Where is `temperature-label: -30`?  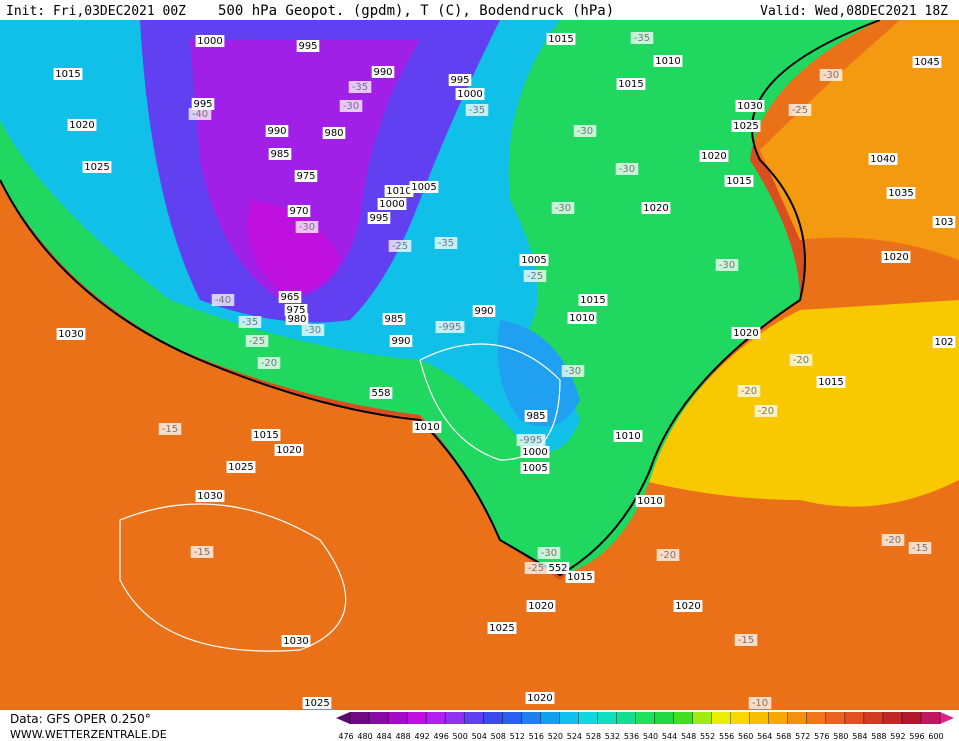
temperature-label: -30 is located at coordinates (831, 75).